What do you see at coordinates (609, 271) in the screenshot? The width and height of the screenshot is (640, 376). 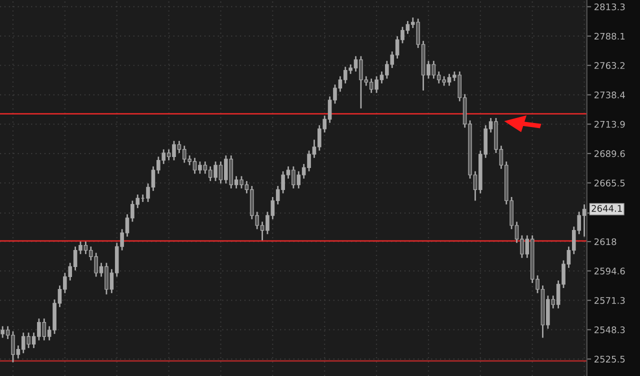 I see `y-tick-label: 2594.6` at bounding box center [609, 271].